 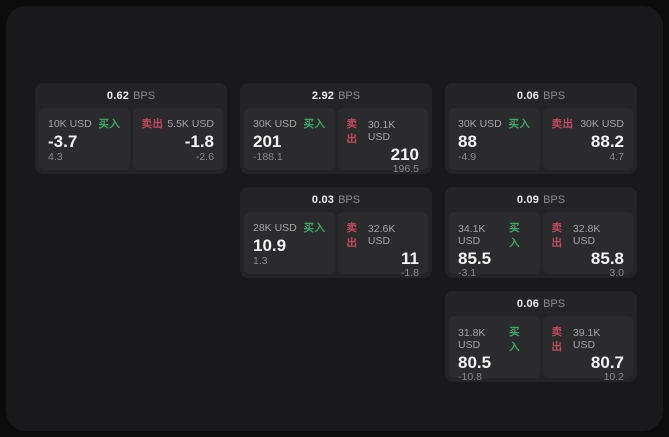 What do you see at coordinates (616, 157) in the screenshot?
I see `sell-sub-value: 4.7` at bounding box center [616, 157].